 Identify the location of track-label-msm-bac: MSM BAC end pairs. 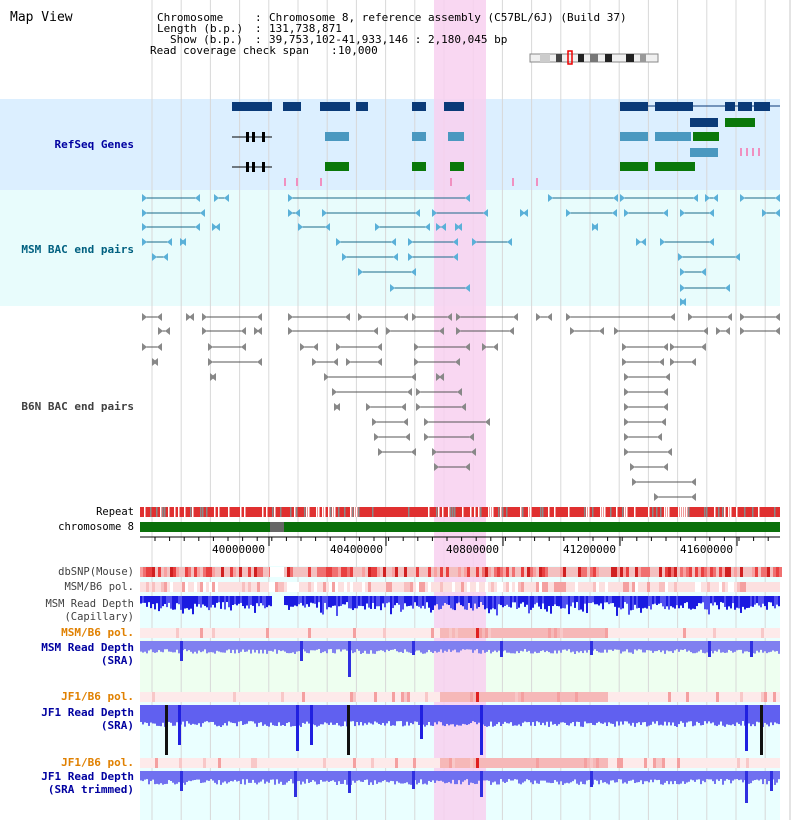
(77, 249).